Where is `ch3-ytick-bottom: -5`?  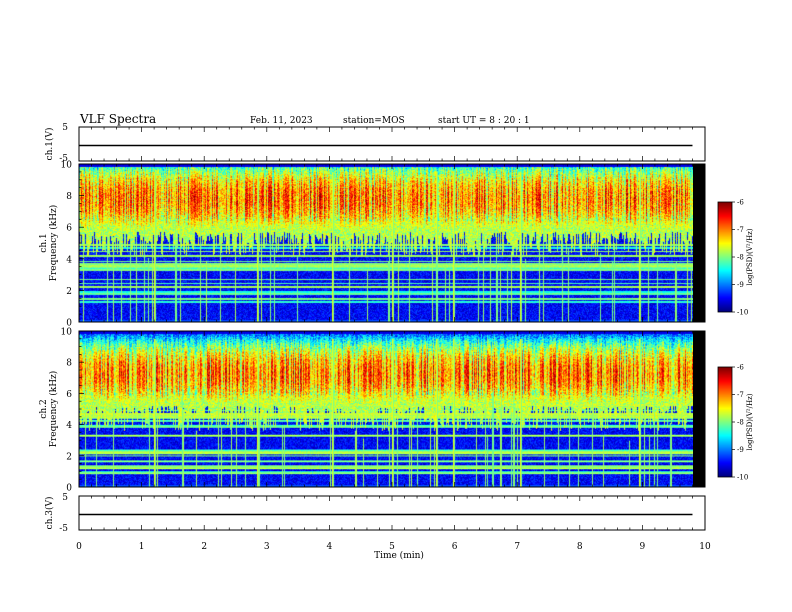 ch3-ytick-bottom: -5 is located at coordinates (63, 529).